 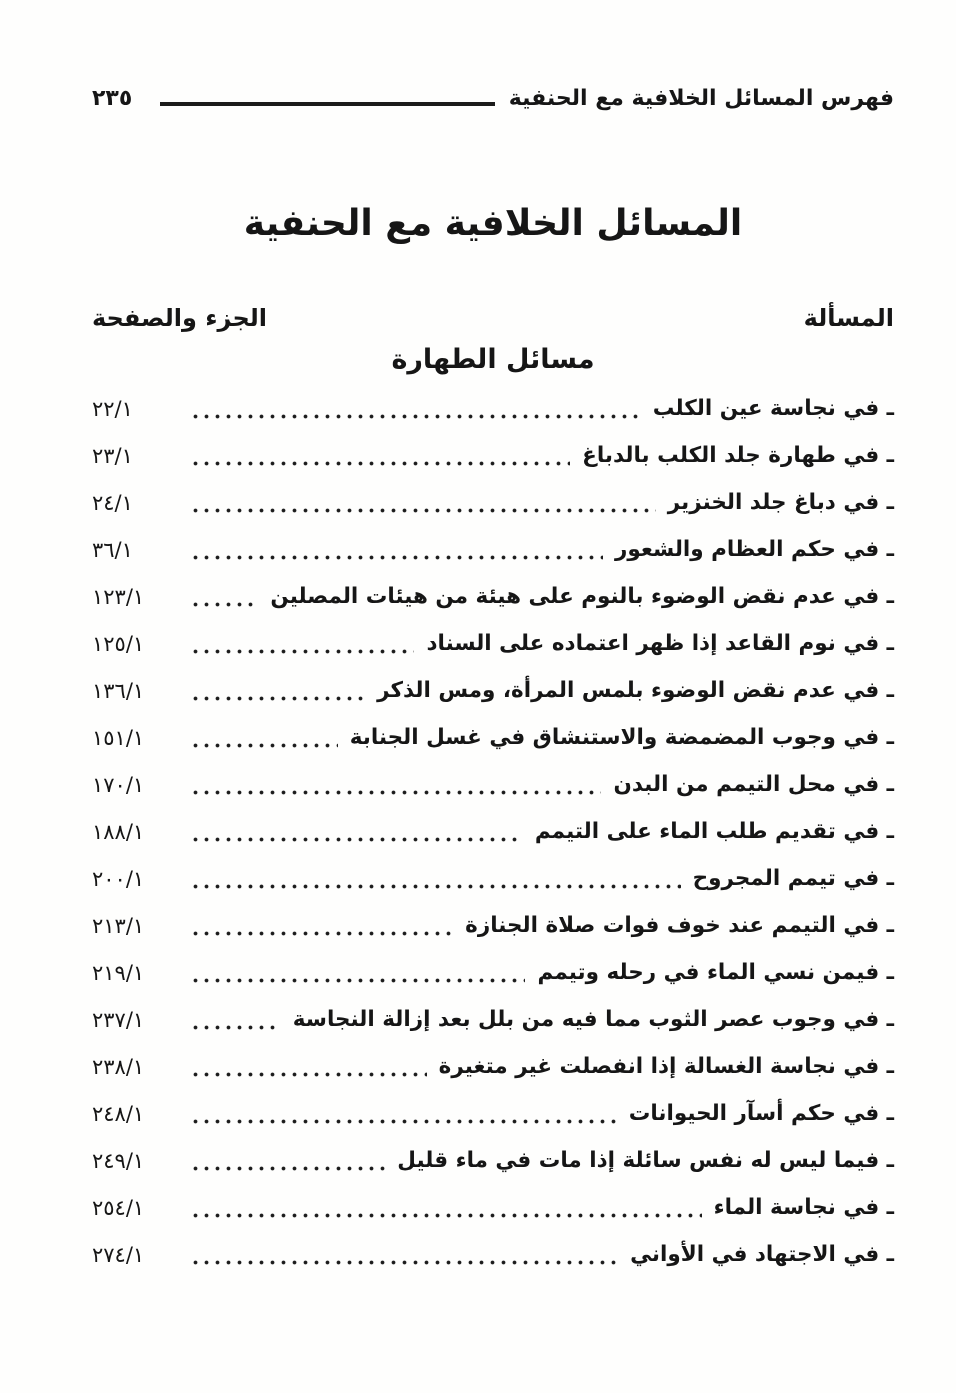 What do you see at coordinates (848, 318) in the screenshot?
I see `column-caption-issue: المسألة` at bounding box center [848, 318].